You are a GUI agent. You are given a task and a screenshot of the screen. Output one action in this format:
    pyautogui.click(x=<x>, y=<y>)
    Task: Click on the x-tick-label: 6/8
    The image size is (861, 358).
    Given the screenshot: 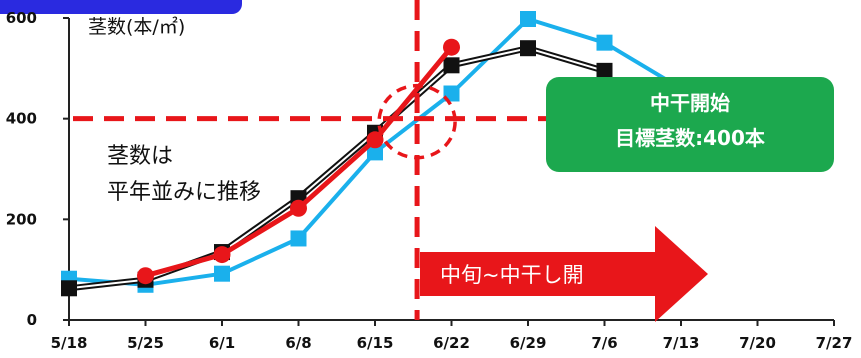 What is the action you would take?
    pyautogui.click(x=298, y=343)
    